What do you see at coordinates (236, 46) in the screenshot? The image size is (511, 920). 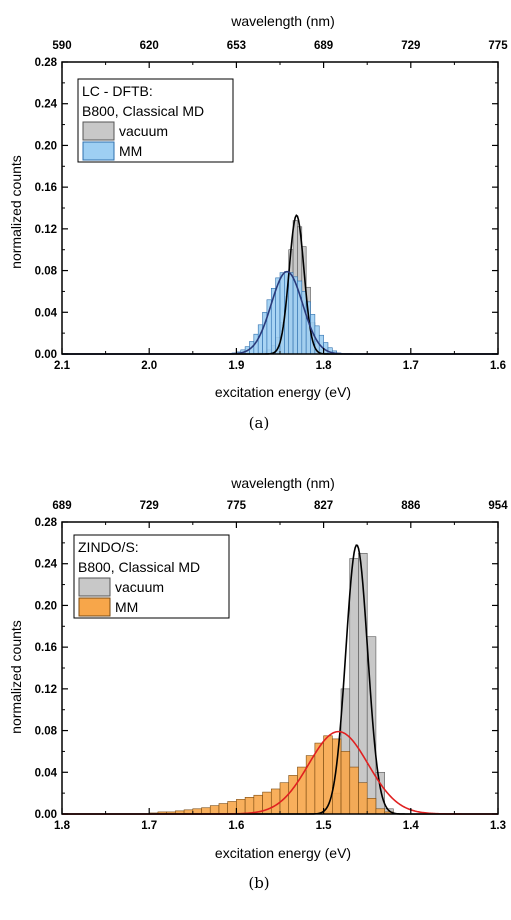 I see `top-tick-label: 653` at bounding box center [236, 46].